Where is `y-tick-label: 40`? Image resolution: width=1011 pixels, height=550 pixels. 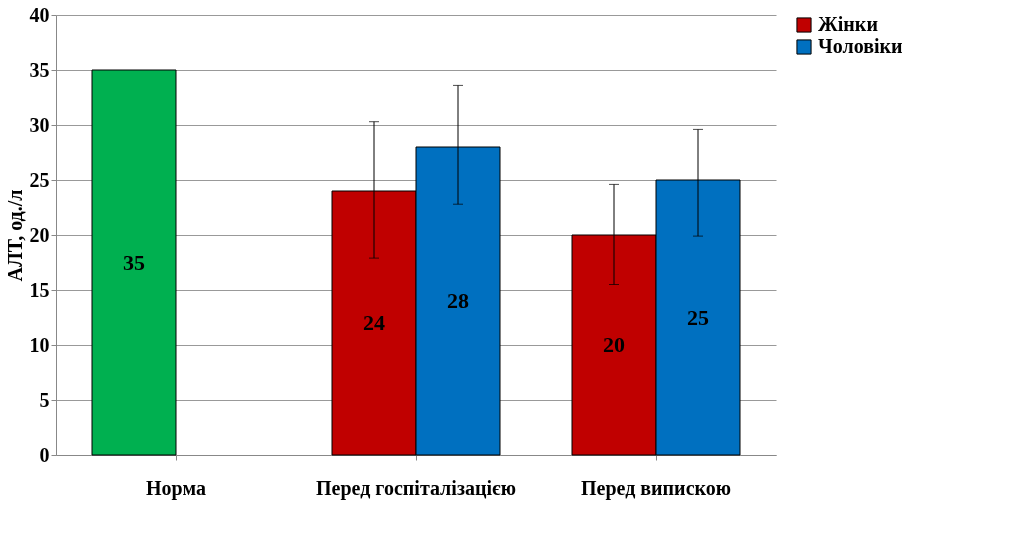
y-tick-label: 40 is located at coordinates (39, 14).